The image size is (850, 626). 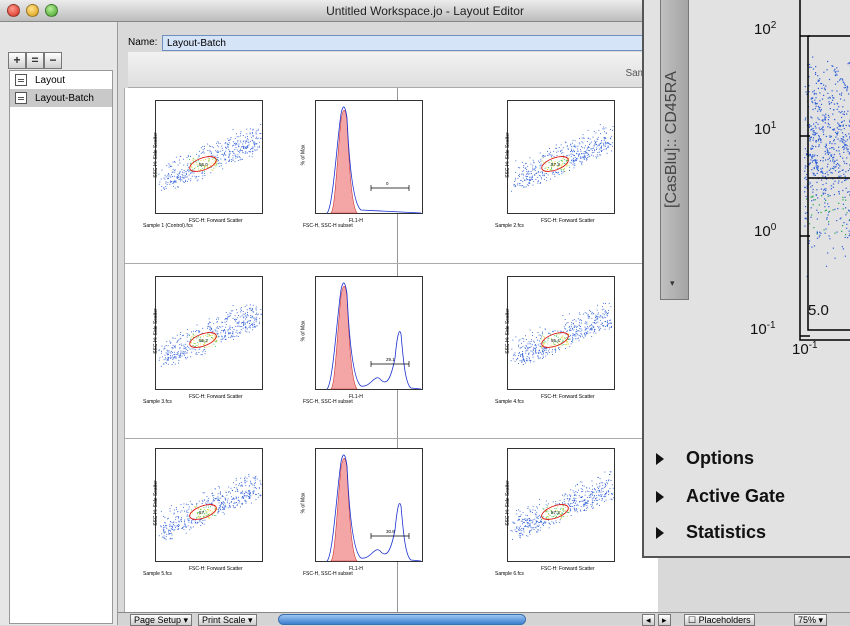 What do you see at coordinates (672, 283) in the screenshot?
I see `chevron-down-icon: ▾` at bounding box center [672, 283].